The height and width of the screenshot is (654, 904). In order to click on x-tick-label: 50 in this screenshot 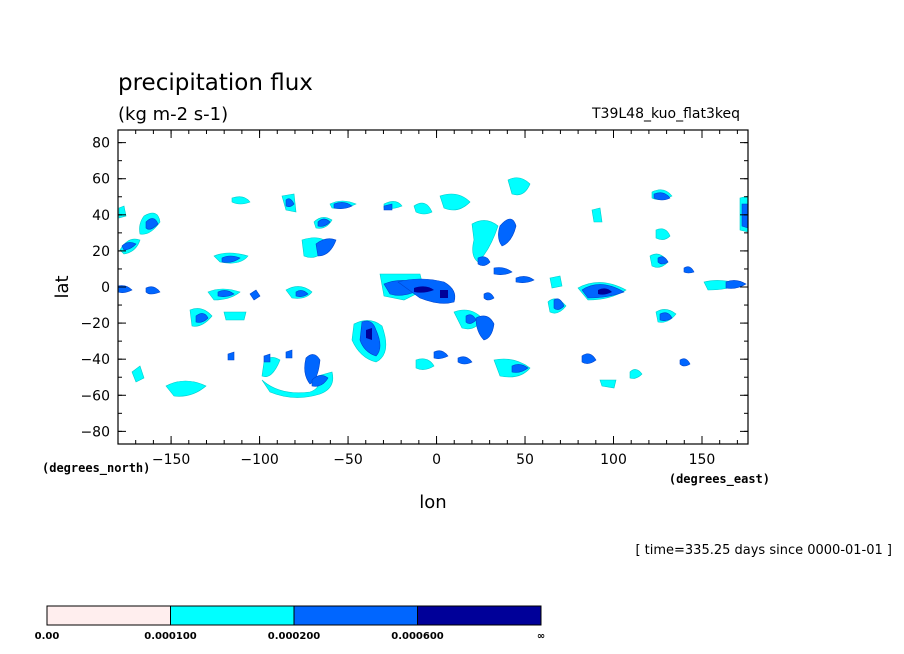, I will do `click(525, 460)`.